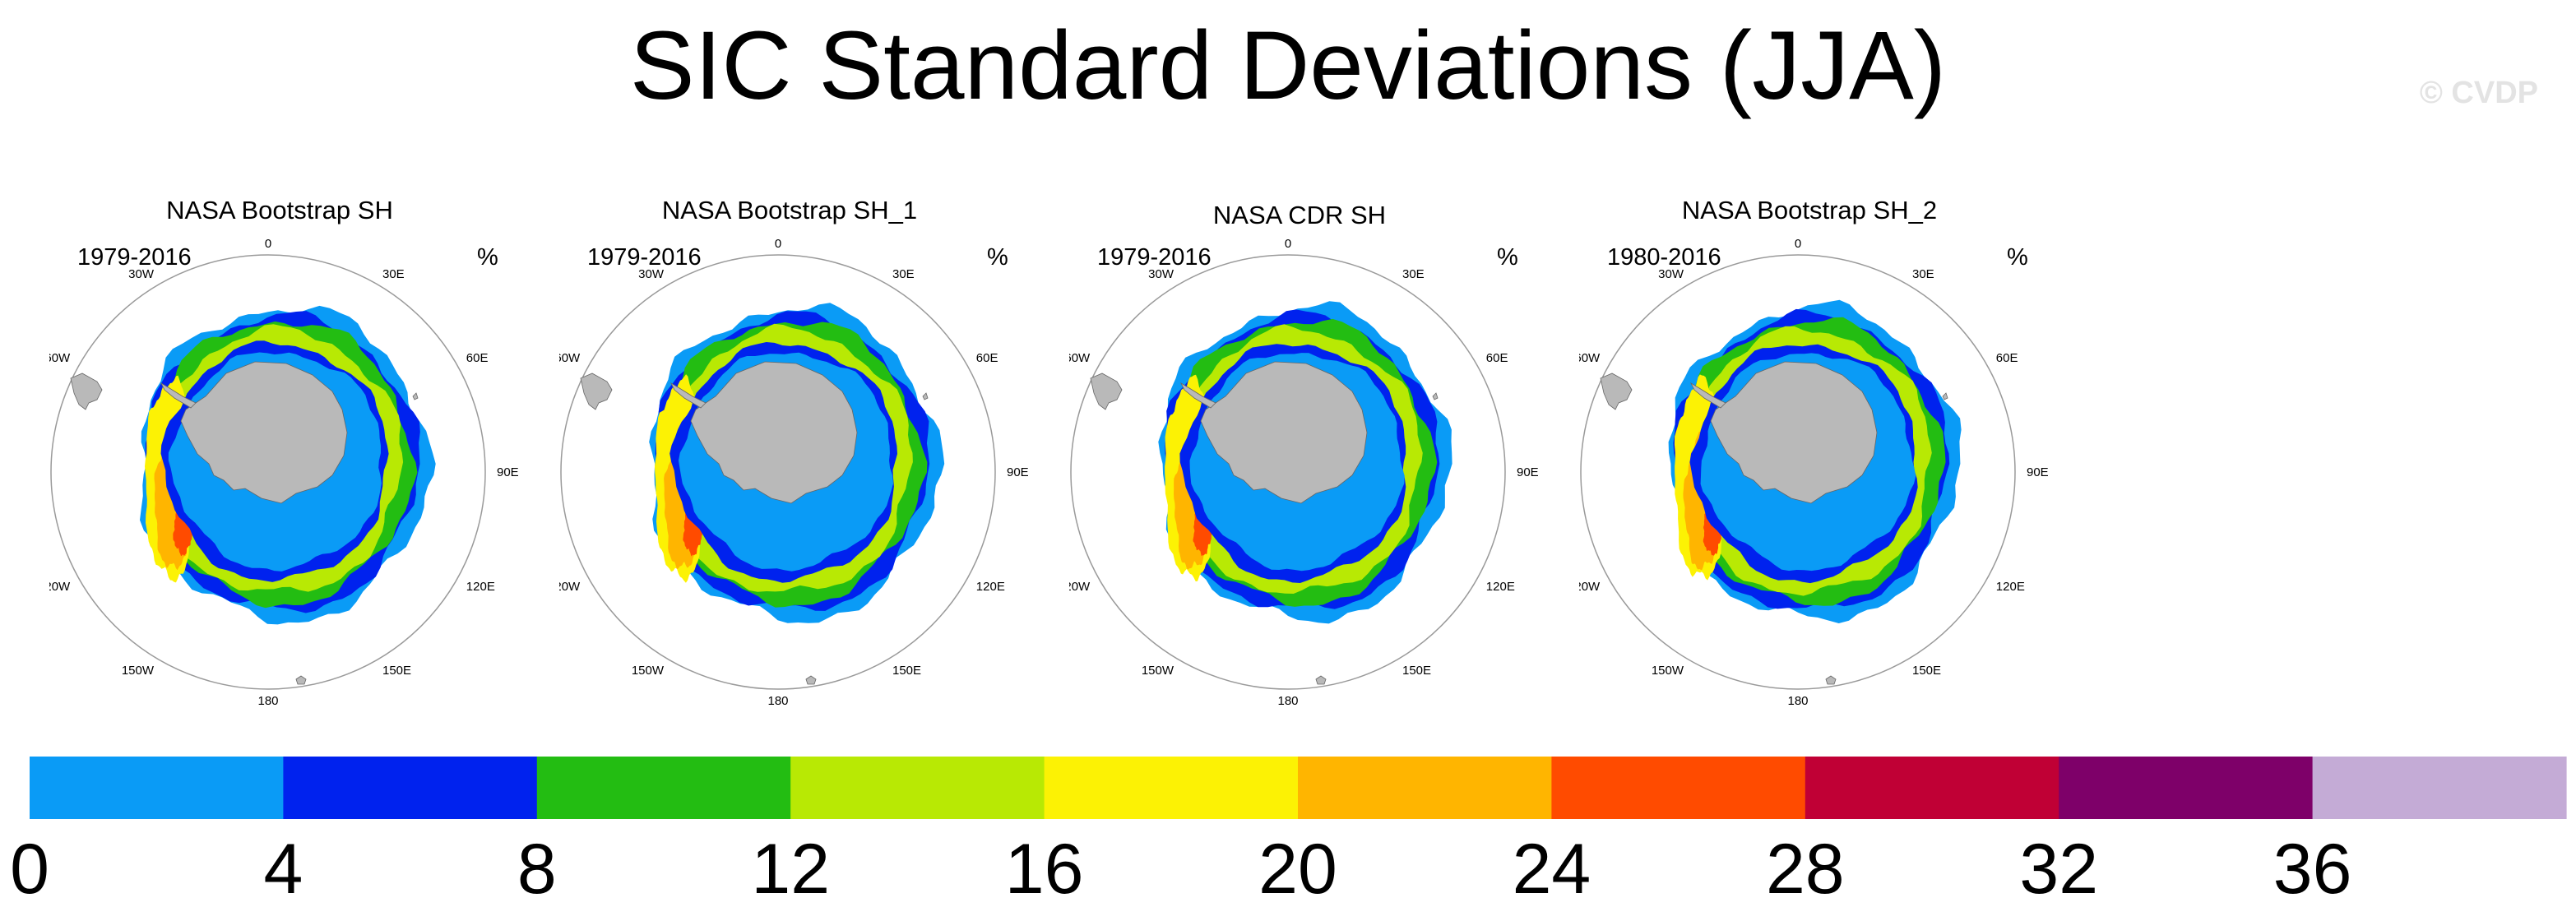  I want to click on polar-map-4: 030E60E90E120E150E180150W120W90W60W30W, so click(1814, 473).